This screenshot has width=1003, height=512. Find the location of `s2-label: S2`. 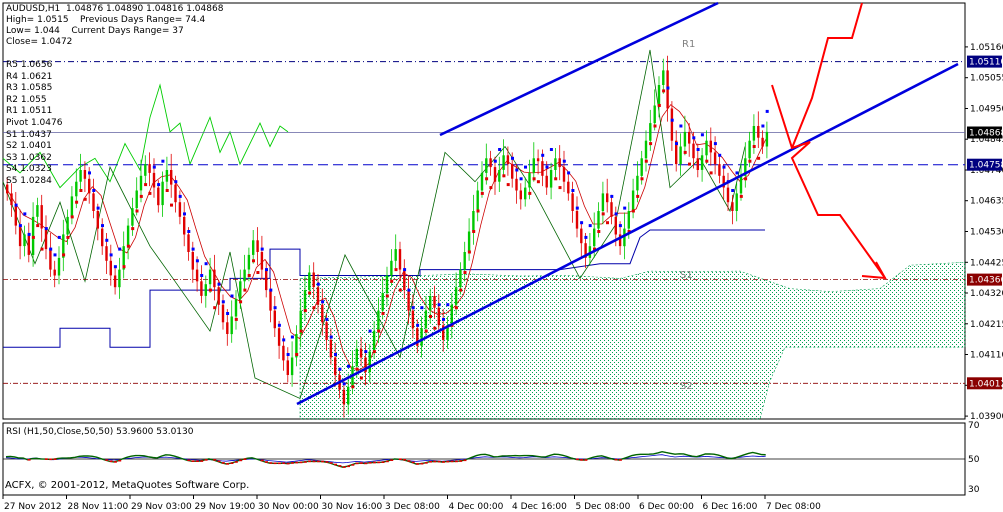

s2-label: S2 is located at coordinates (686, 386).